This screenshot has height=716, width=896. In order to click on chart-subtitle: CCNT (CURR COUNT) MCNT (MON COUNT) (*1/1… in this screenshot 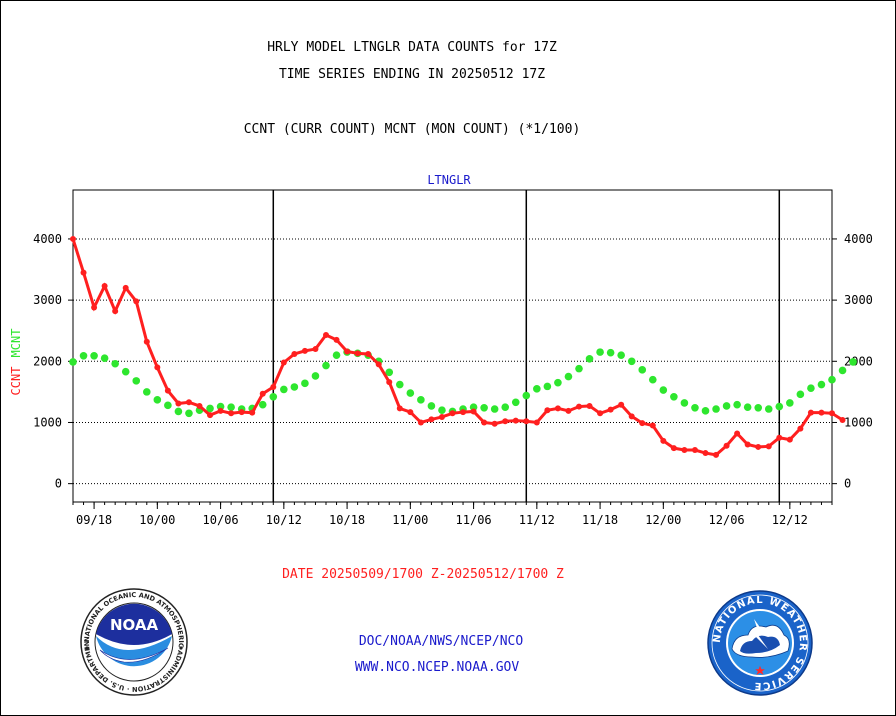, I will do `click(412, 129)`.